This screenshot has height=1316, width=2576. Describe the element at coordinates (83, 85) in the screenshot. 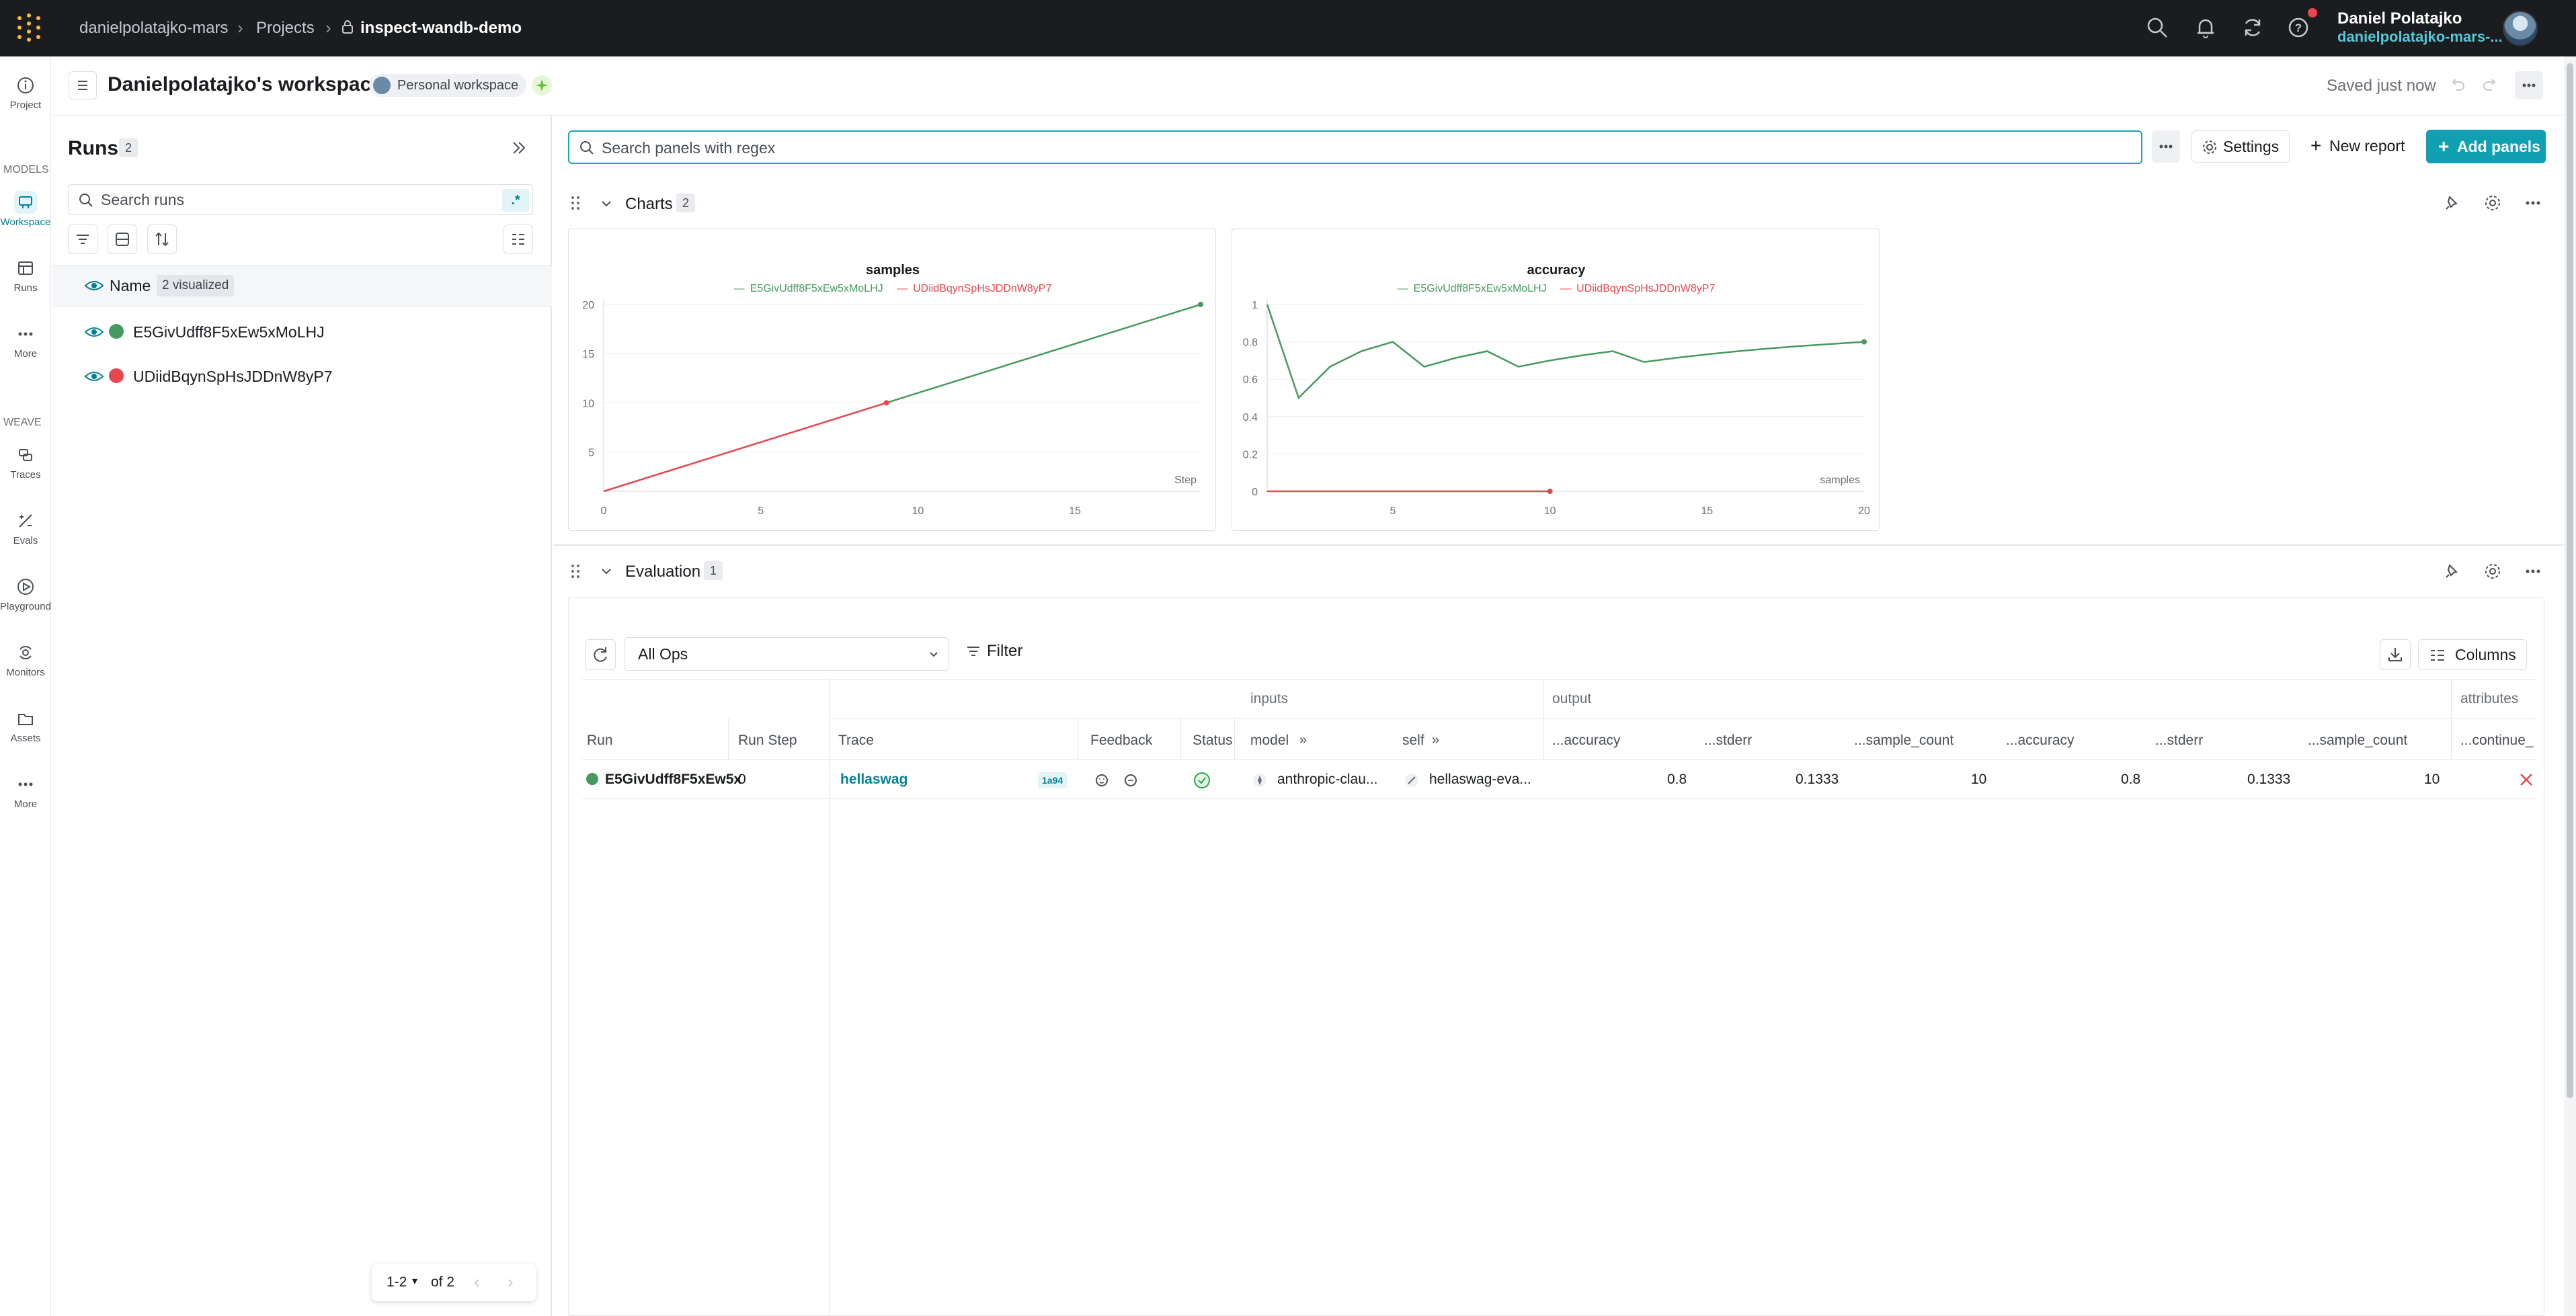

I see `sidebar-toggle-button` at that location.